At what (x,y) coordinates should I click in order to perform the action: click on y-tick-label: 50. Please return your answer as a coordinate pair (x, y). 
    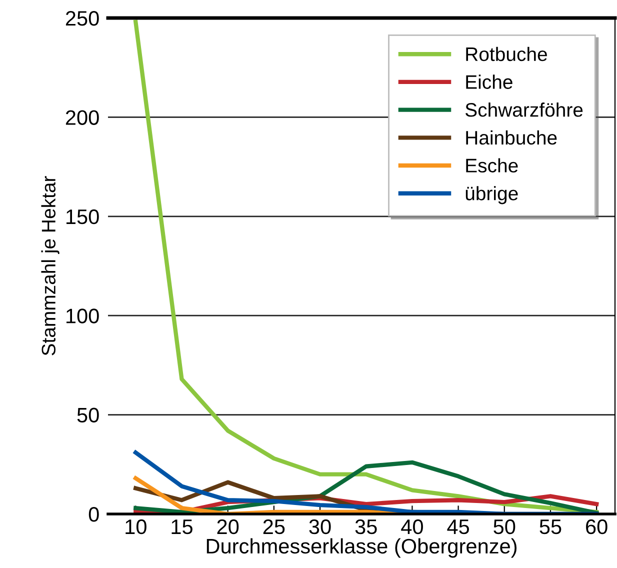
    Looking at the image, I should click on (88, 415).